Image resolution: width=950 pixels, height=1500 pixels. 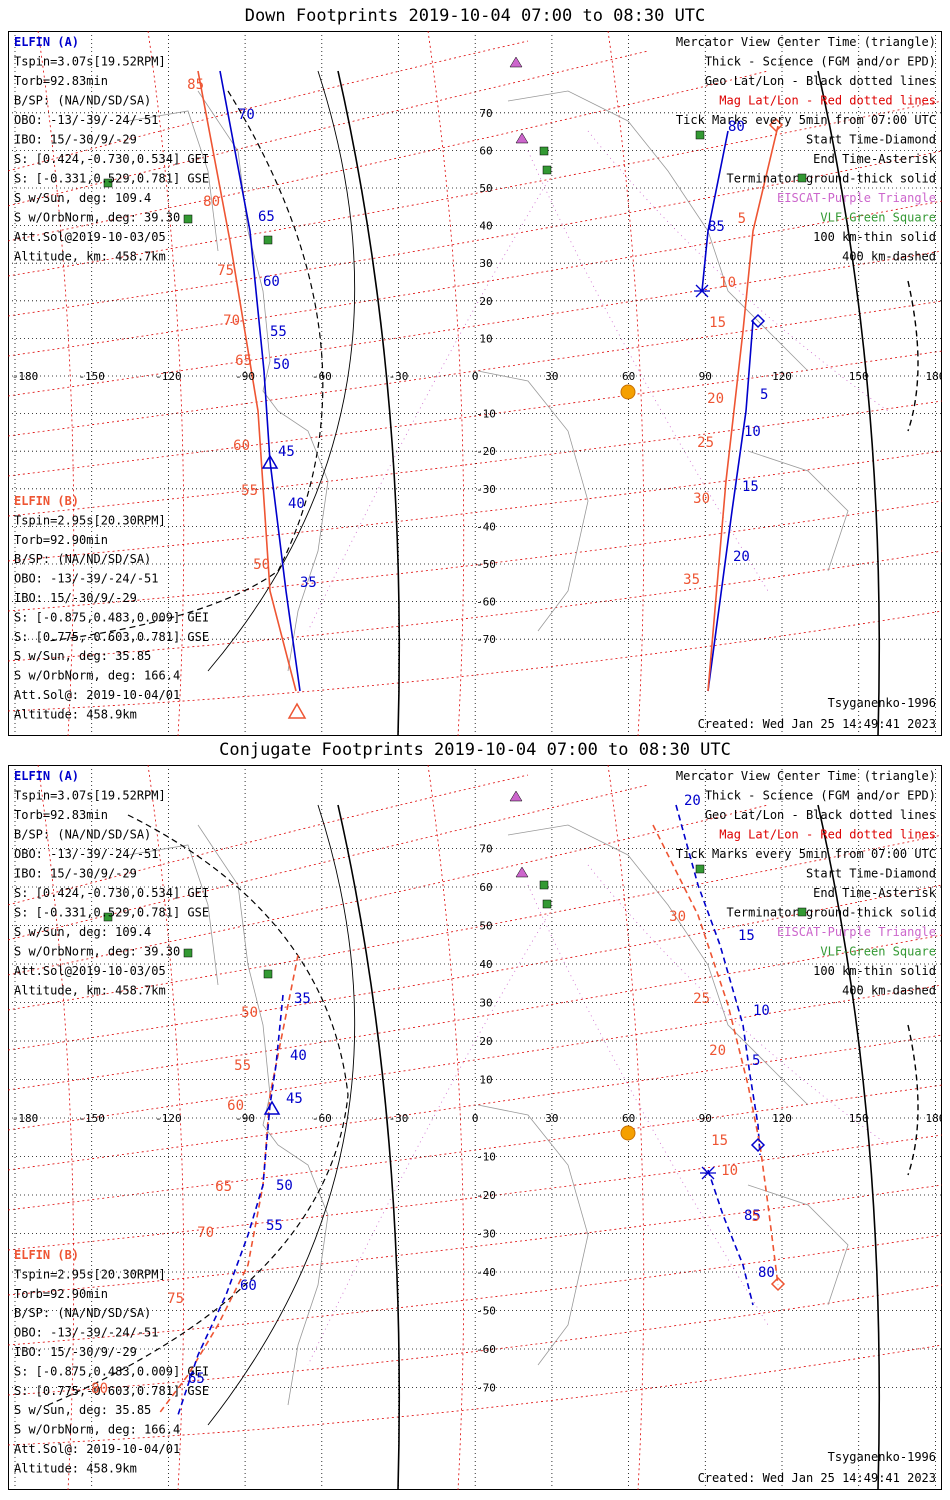 I want to click on lon-tick-label: -120, so click(x=168, y=376).